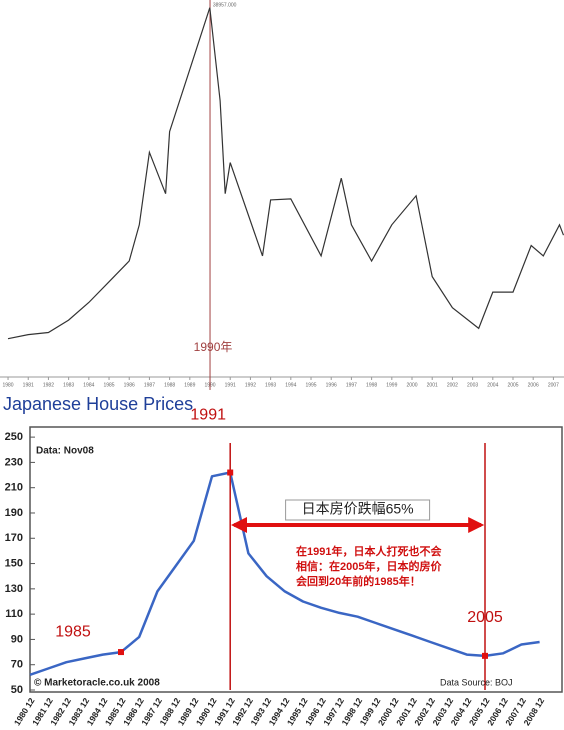 This screenshot has width=564, height=730. I want to click on chart-title: Japanese House Prices, so click(98, 404).